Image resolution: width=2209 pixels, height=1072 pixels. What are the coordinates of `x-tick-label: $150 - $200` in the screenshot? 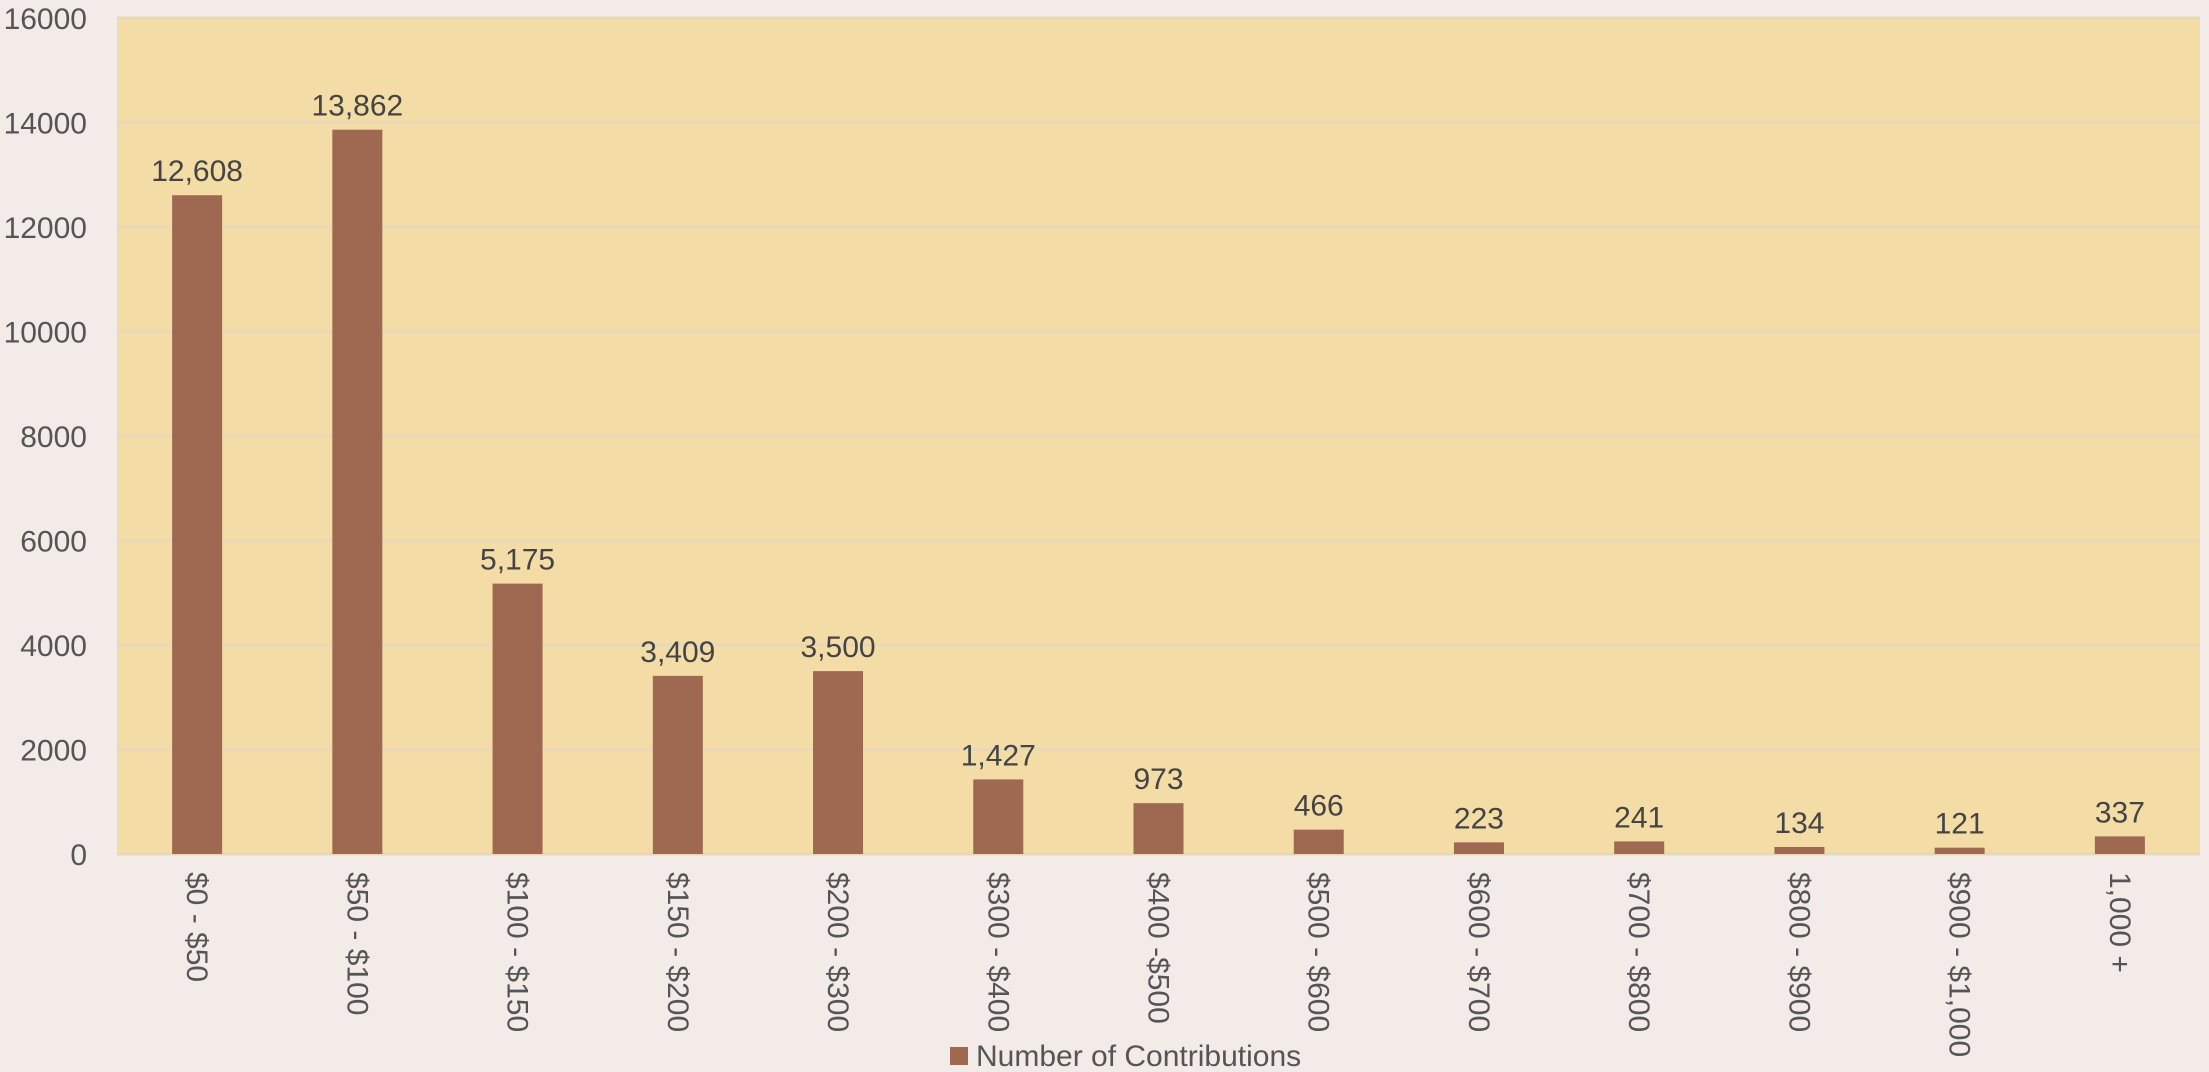 It's located at (677, 952).